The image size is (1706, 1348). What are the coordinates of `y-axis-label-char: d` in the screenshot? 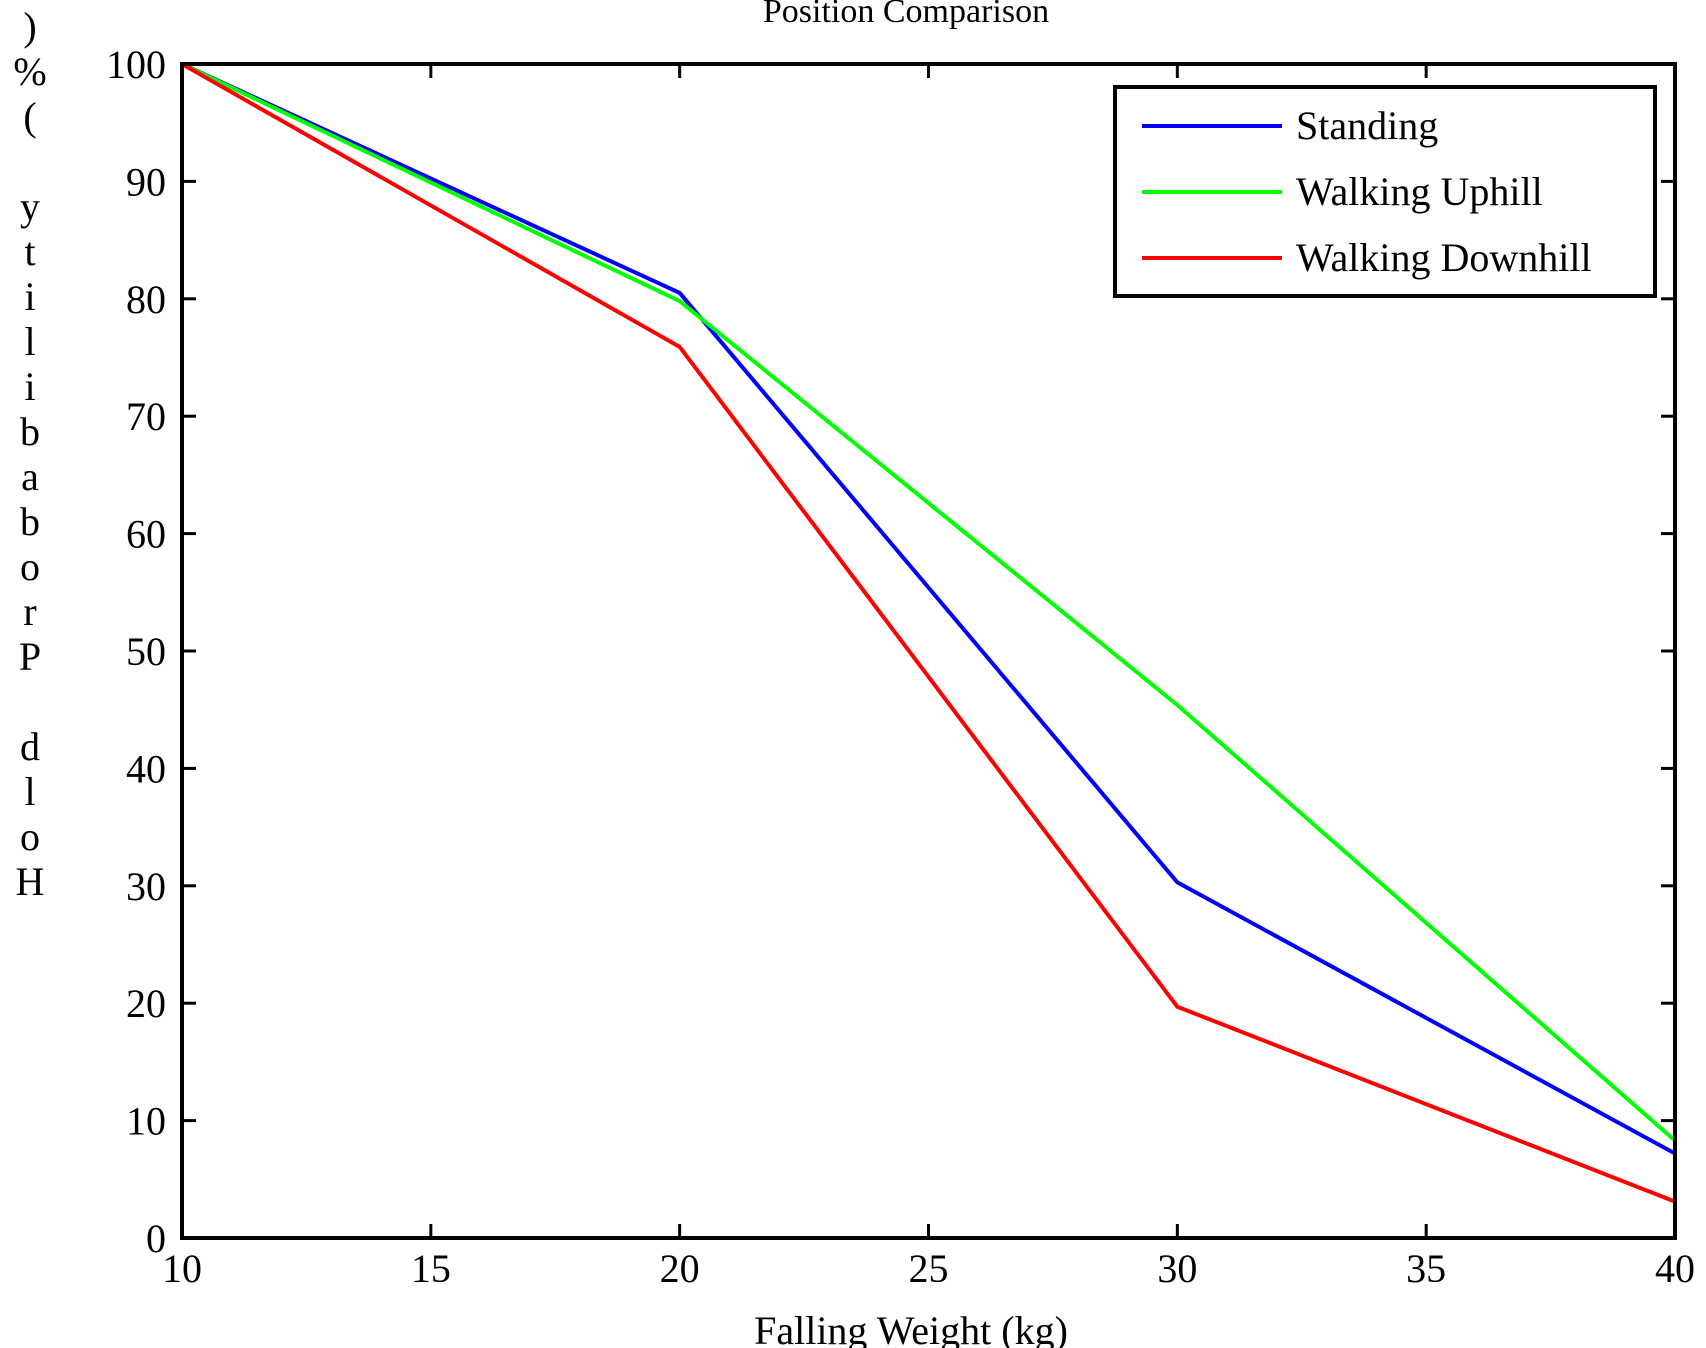 It's located at (30, 746).